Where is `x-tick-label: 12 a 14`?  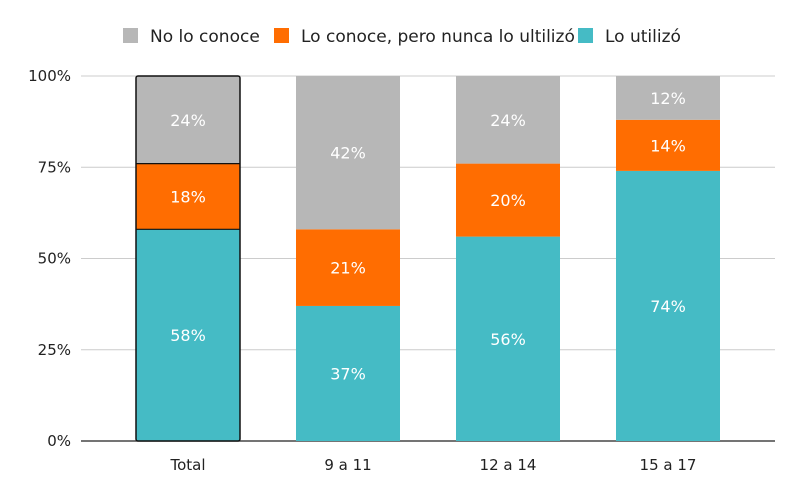
x-tick-label: 12 a 14 is located at coordinates (508, 465).